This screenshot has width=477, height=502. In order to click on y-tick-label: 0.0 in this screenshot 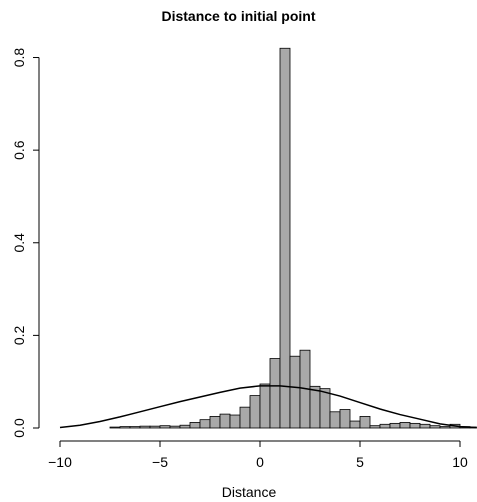, I will do `click(19, 428)`.